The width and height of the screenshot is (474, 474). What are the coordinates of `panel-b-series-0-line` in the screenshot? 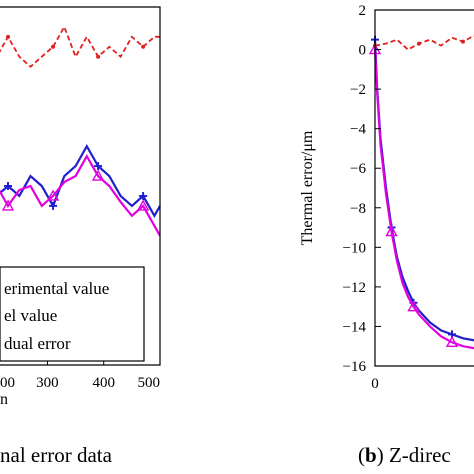 It's located at (423, 190).